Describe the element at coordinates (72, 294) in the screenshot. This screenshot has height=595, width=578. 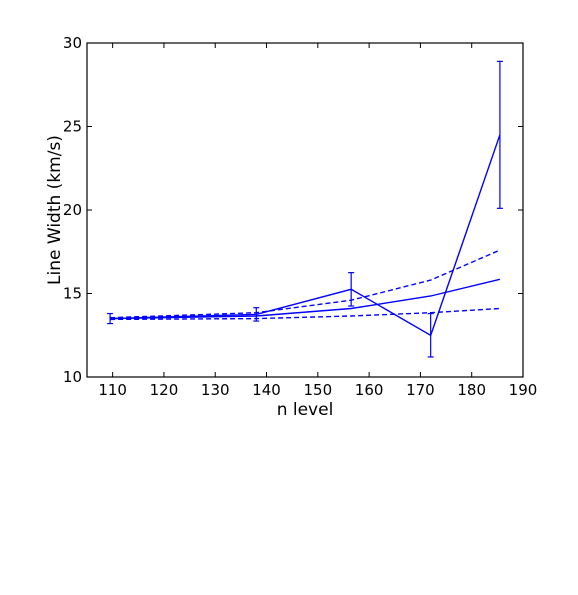
I see `y-tick-label: 15` at that location.